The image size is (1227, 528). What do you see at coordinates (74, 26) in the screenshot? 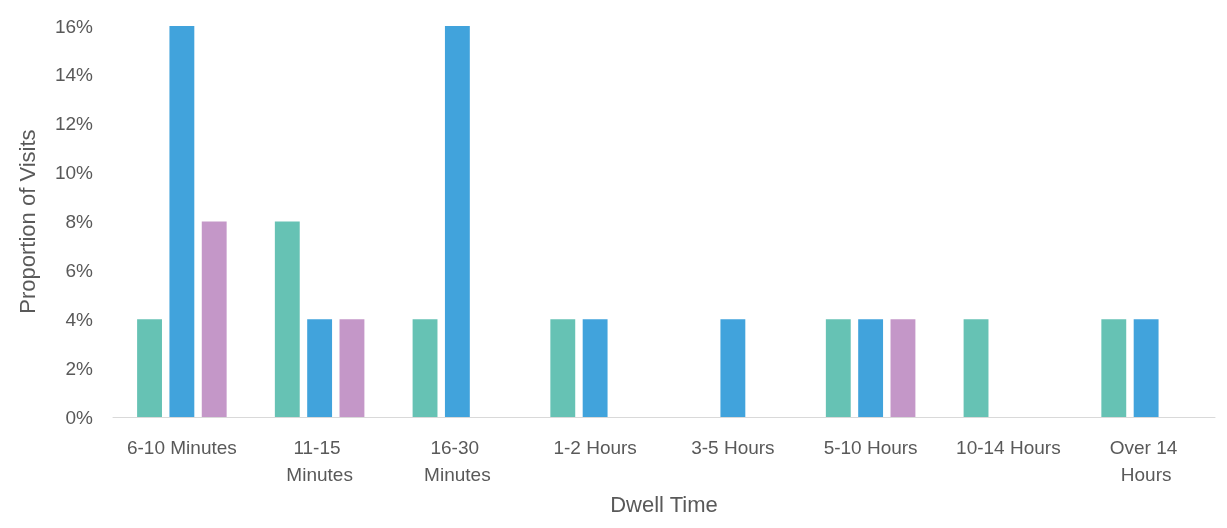
I see `y-tick-label: 16%` at bounding box center [74, 26].